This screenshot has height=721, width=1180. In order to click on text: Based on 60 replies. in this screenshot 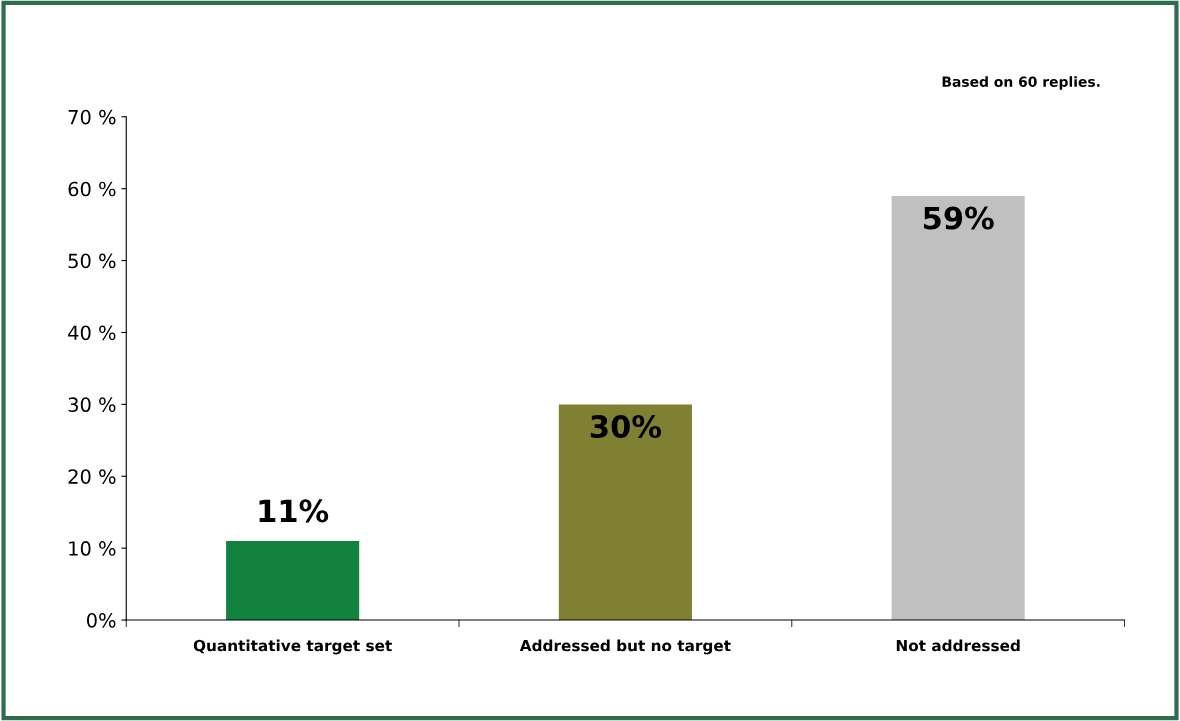, I will do `click(1021, 83)`.